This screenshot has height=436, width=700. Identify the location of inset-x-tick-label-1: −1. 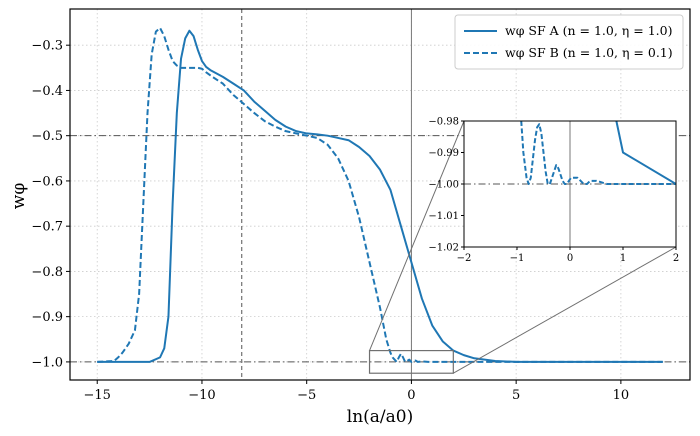
(517, 258).